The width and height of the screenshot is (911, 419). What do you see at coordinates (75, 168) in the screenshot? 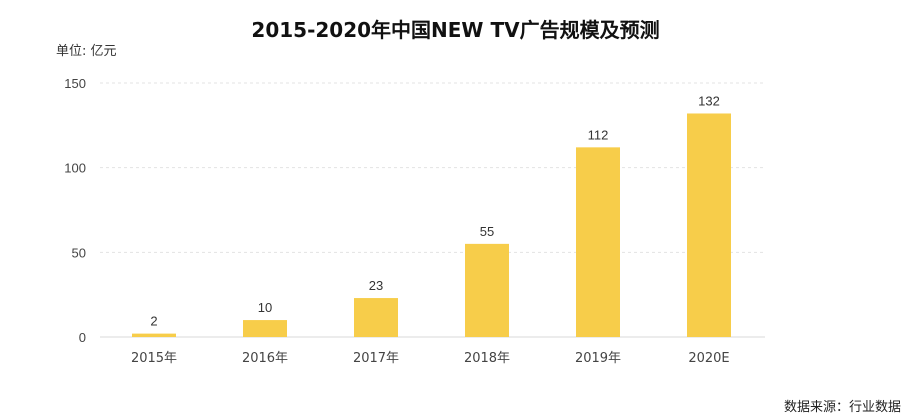
I see `y-tick-label: 100` at bounding box center [75, 168].